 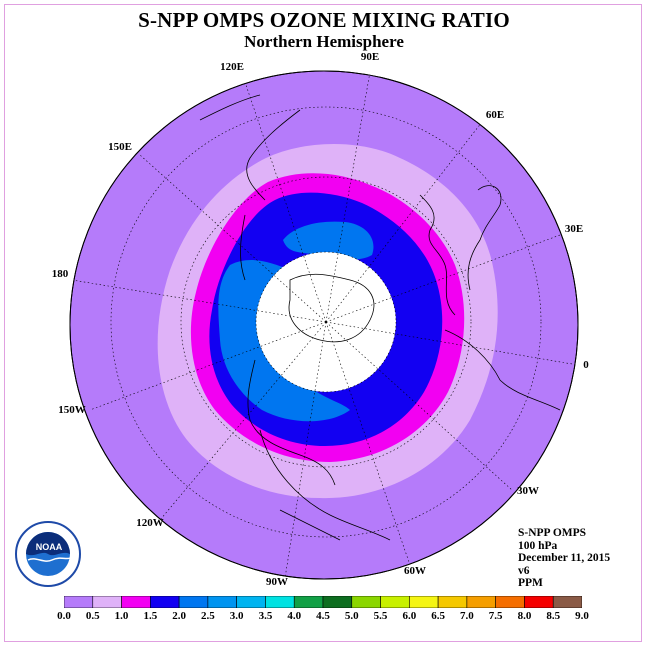 What do you see at coordinates (370, 57) in the screenshot?
I see `longitude-label: 90E` at bounding box center [370, 57].